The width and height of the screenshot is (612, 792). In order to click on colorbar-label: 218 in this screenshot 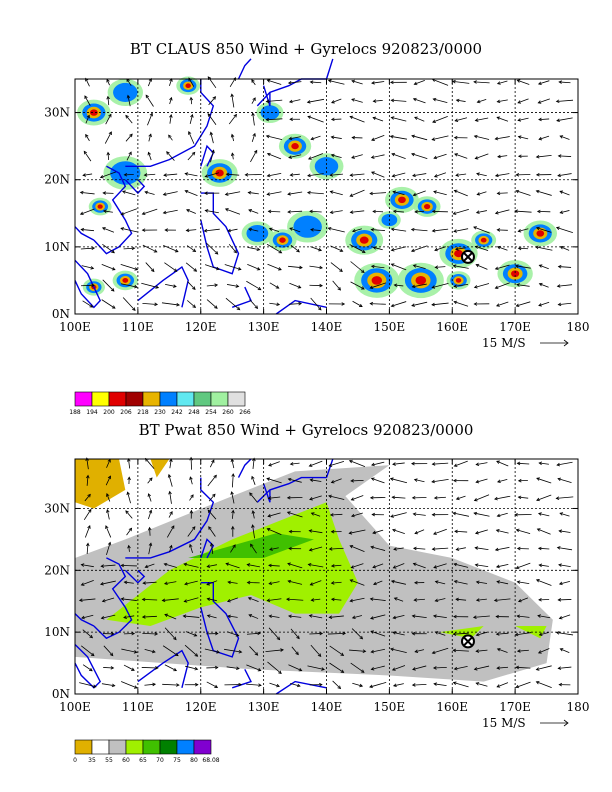, I will do `click(143, 412)`.